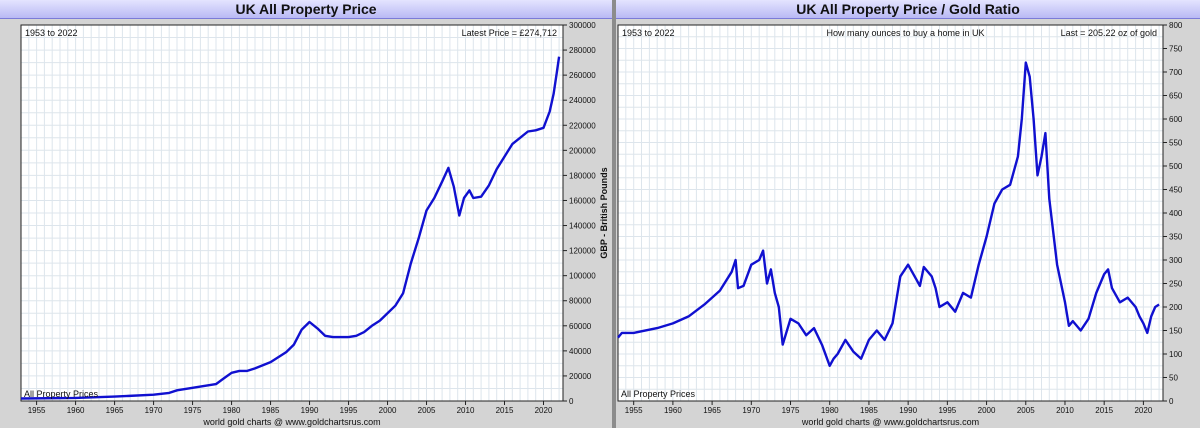  What do you see at coordinates (1176, 166) in the screenshot?
I see `y-tick-label: 500` at bounding box center [1176, 166].